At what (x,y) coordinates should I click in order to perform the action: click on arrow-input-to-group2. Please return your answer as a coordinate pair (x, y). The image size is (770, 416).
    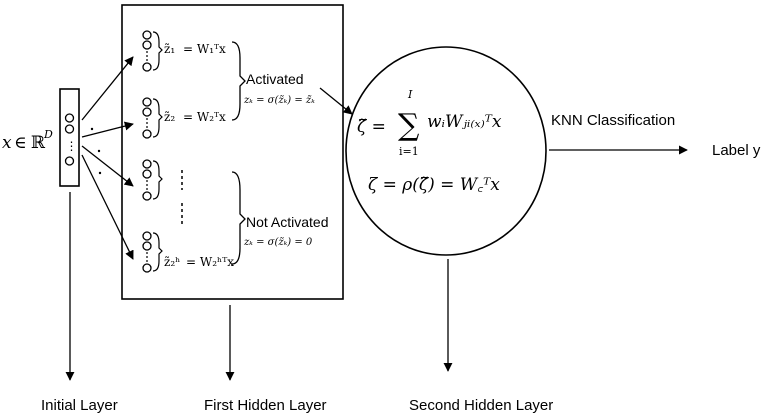
    Looking at the image, I should click on (107, 129).